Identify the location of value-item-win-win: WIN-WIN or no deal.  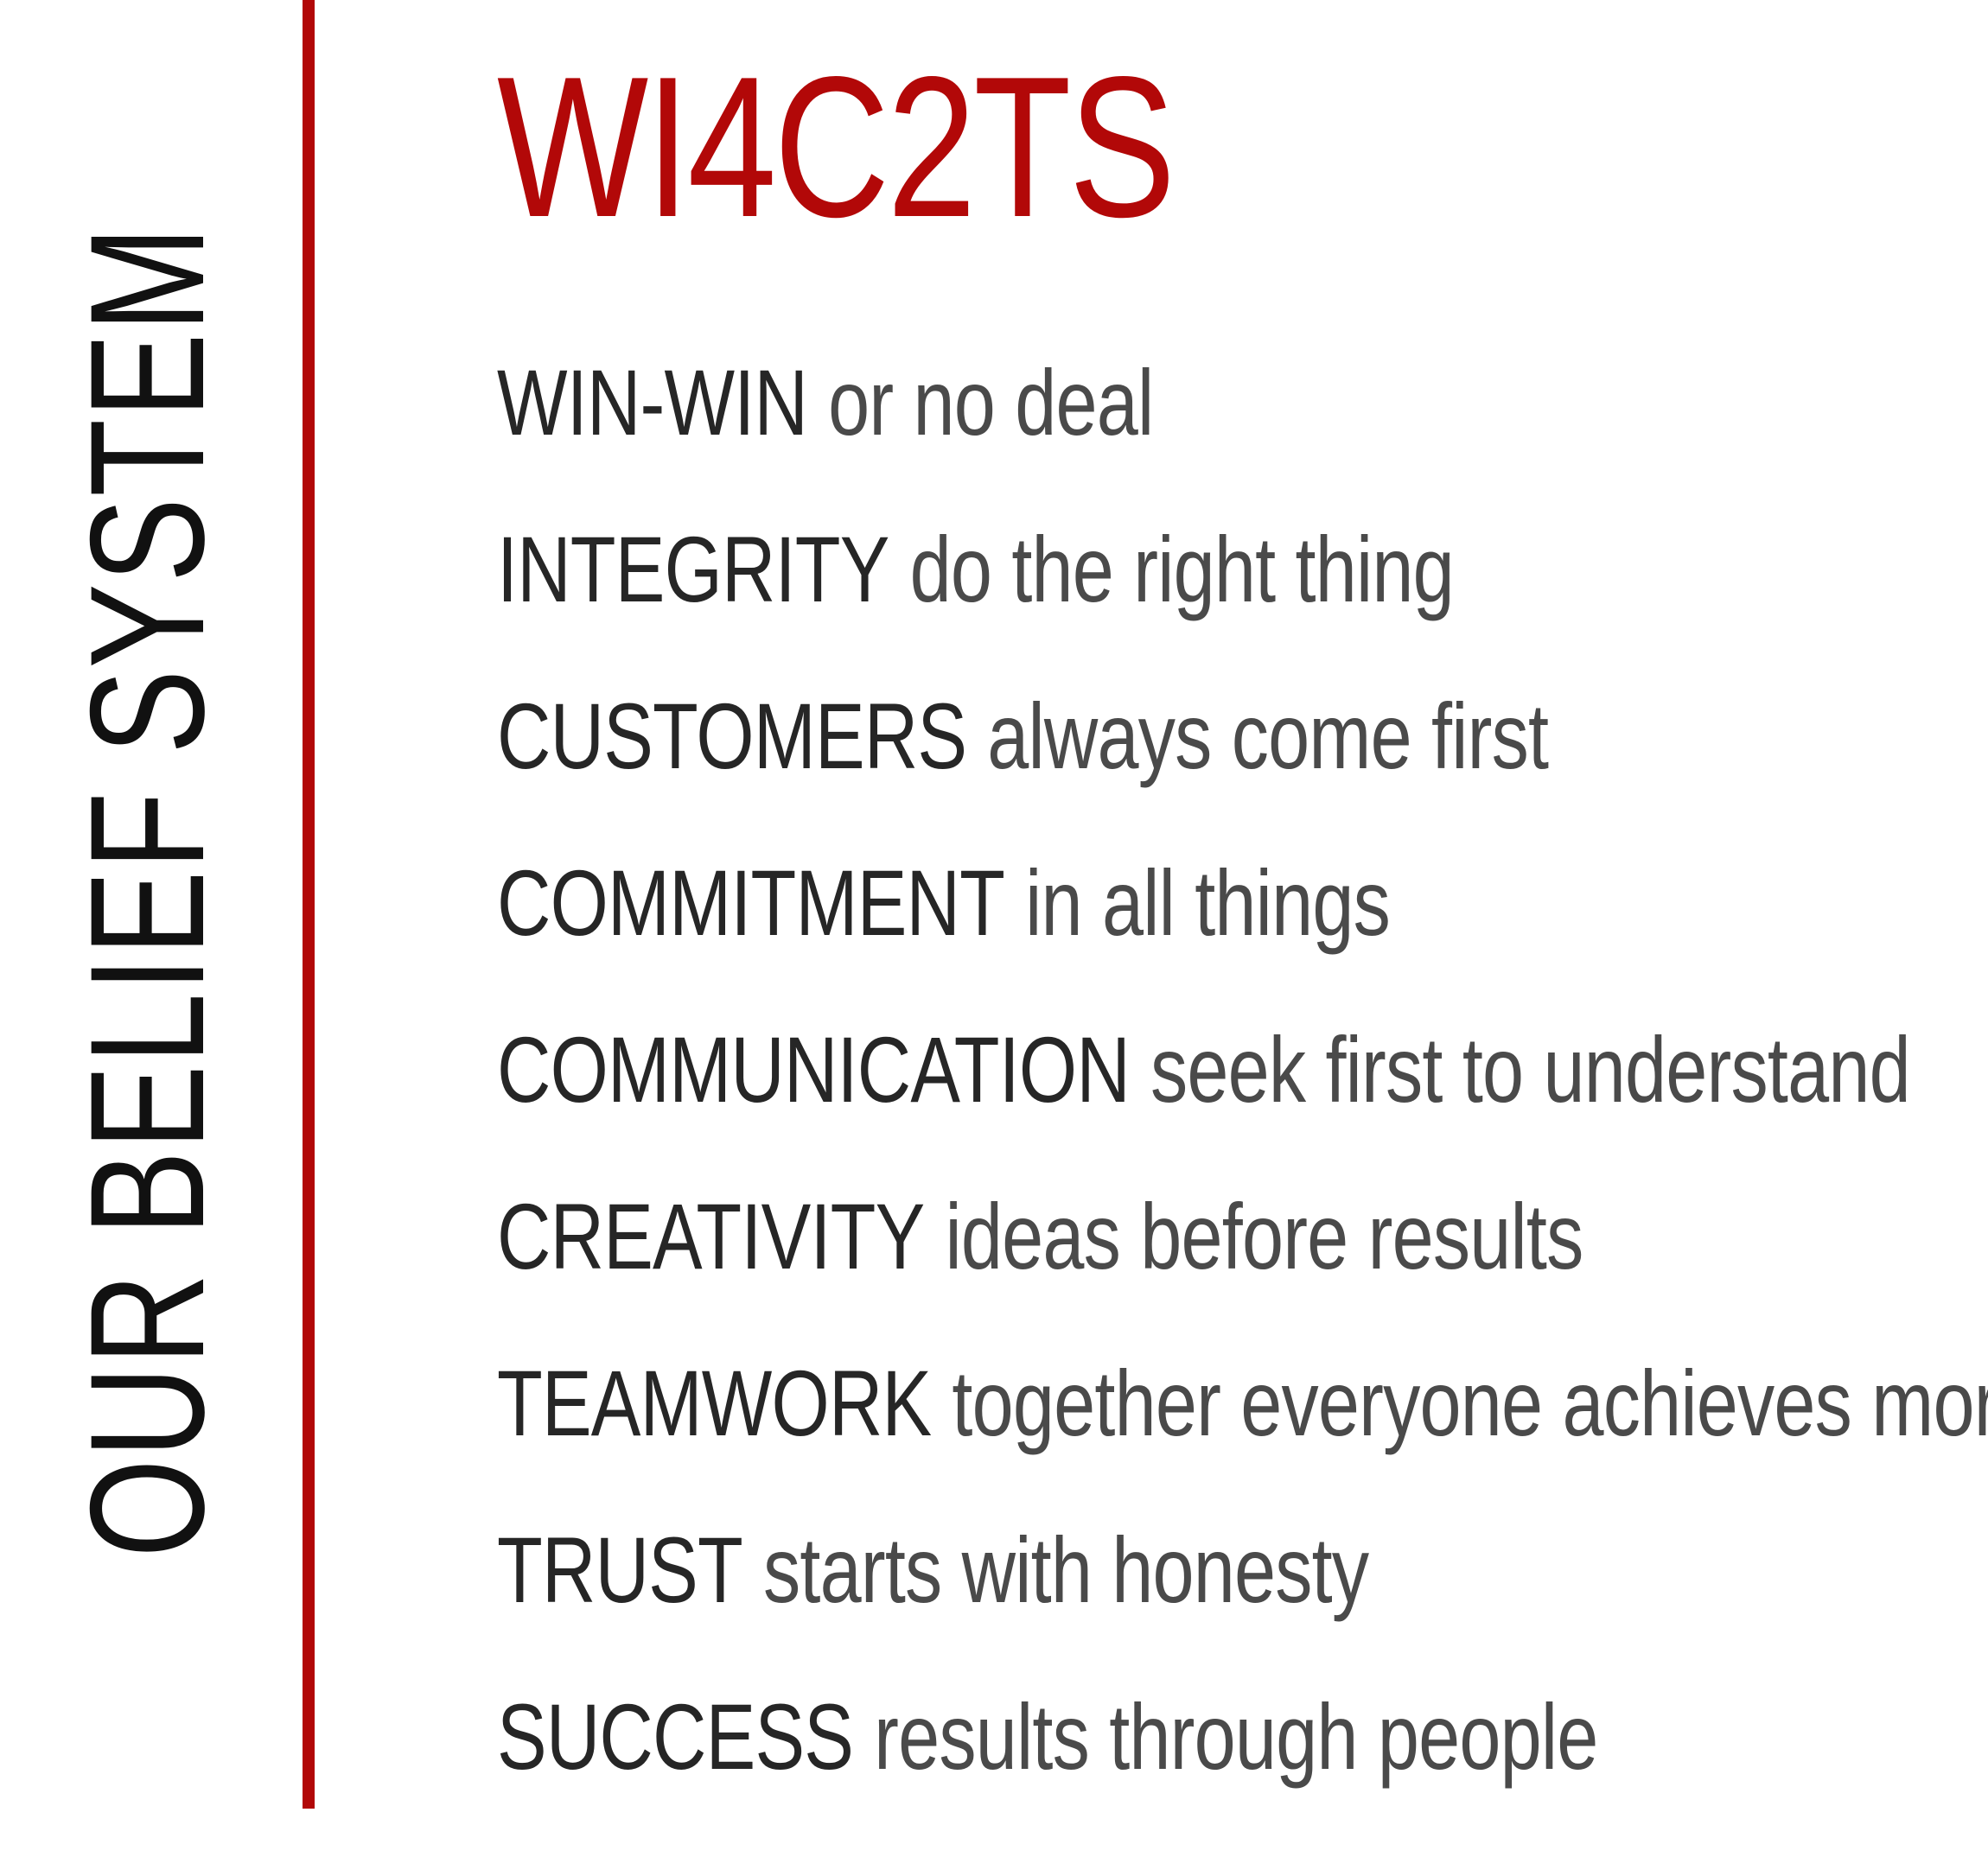
(1085, 439).